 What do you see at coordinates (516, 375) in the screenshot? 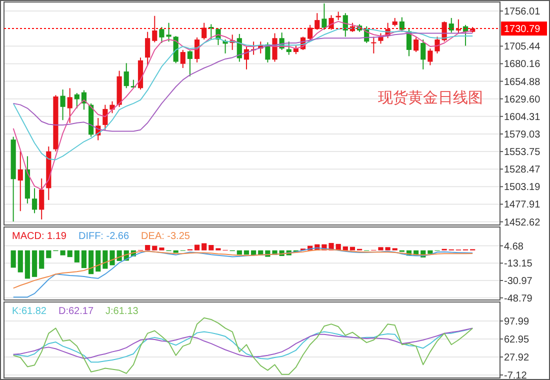
I see `y-tick-label: -7.12` at bounding box center [516, 375].